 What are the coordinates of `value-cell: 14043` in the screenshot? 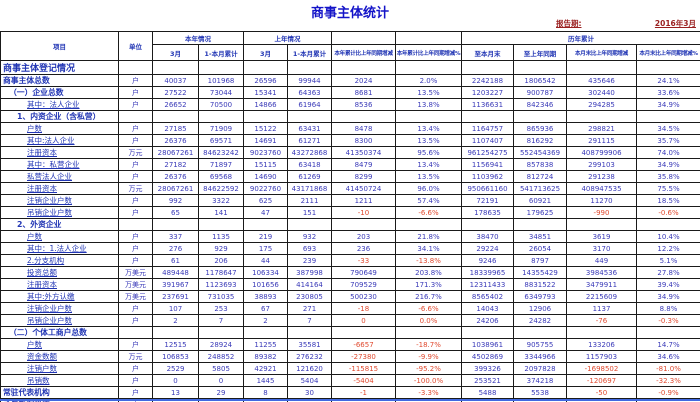 It's located at (487, 308).